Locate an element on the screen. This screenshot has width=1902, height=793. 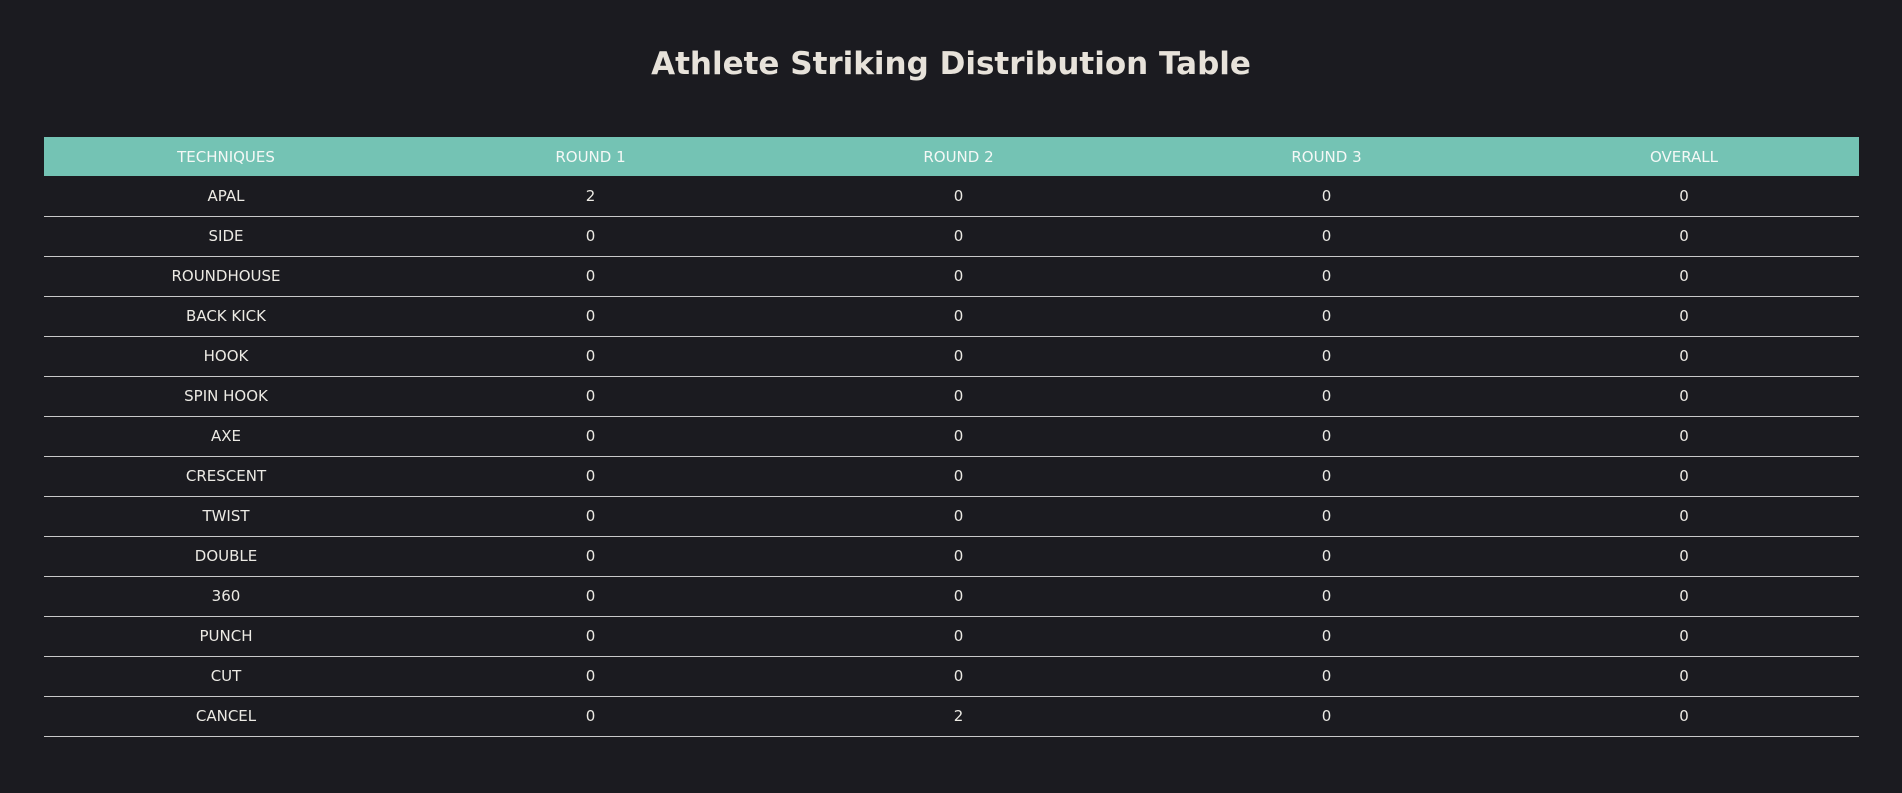
table-row: CRESCENT 0 0 0 0 is located at coordinates (951, 476).